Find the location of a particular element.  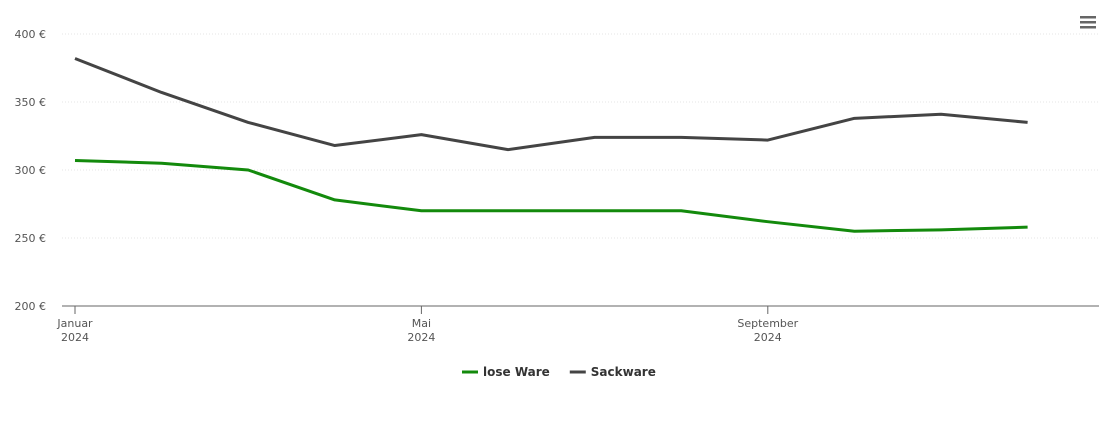

y-tick-label: 250 € is located at coordinates (31, 238).